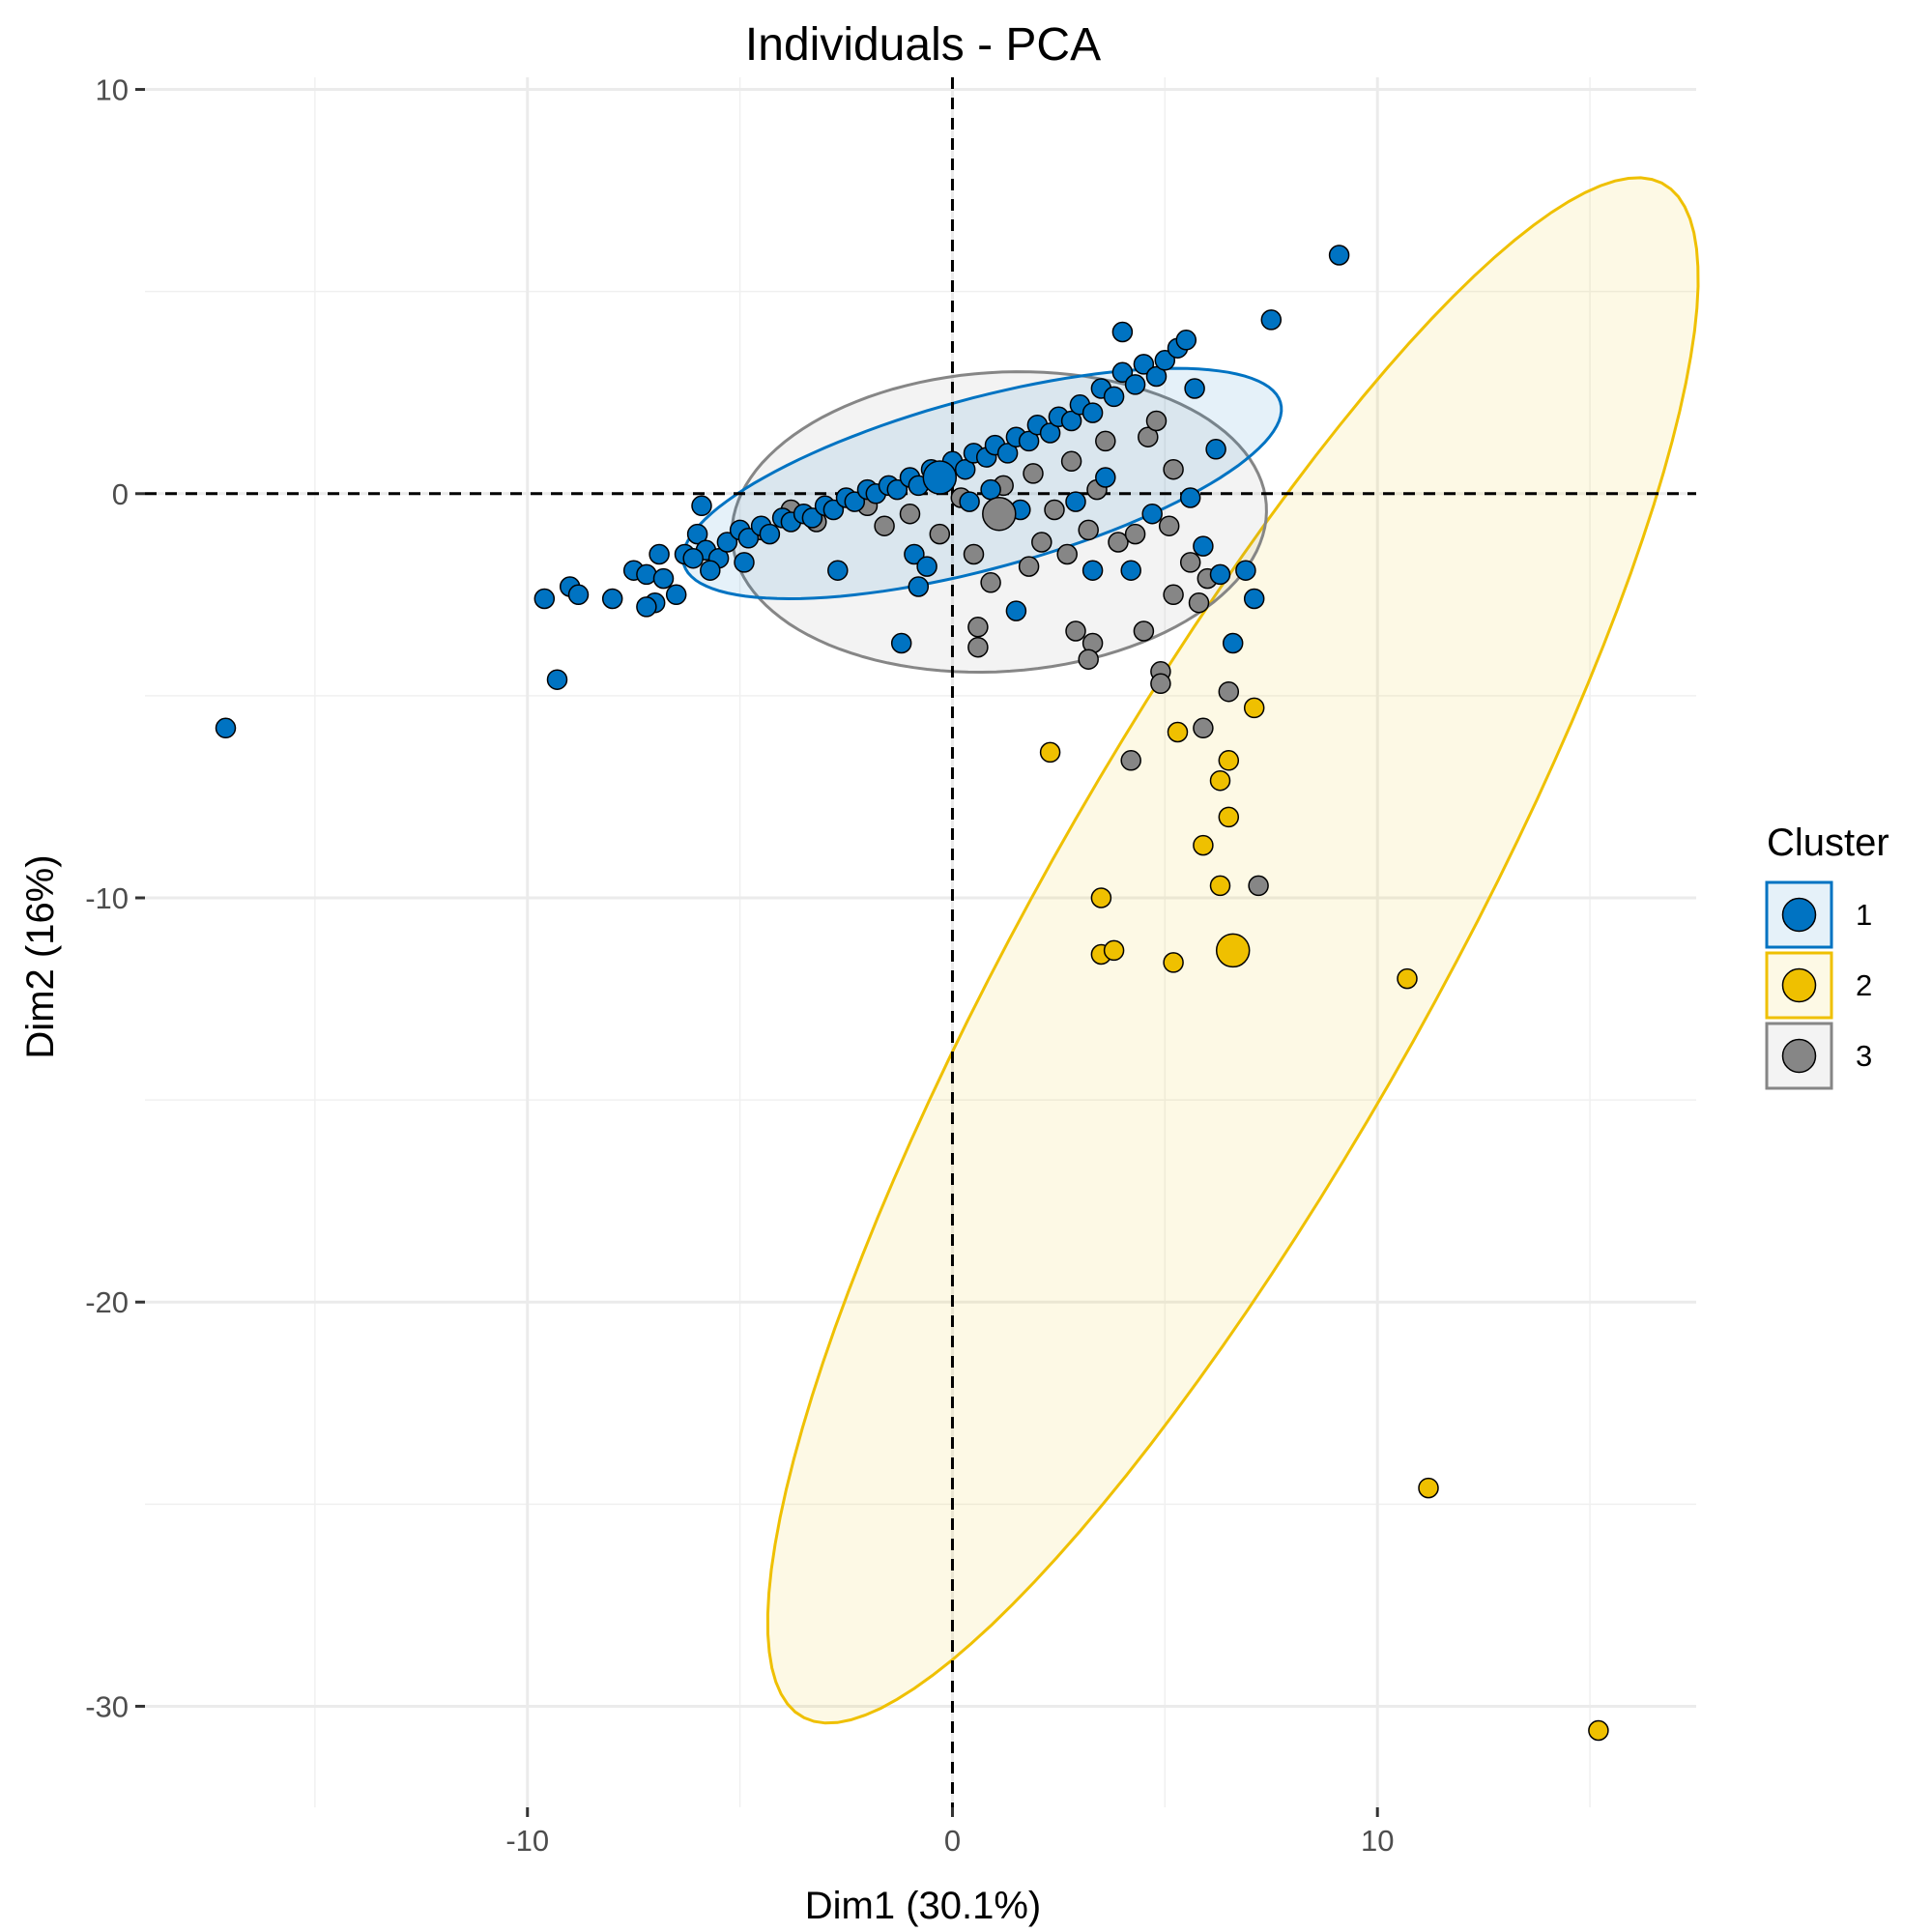 This screenshot has width=1932, height=1932. Describe the element at coordinates (107, 1302) in the screenshot. I see `y-tick-label: -20` at that location.